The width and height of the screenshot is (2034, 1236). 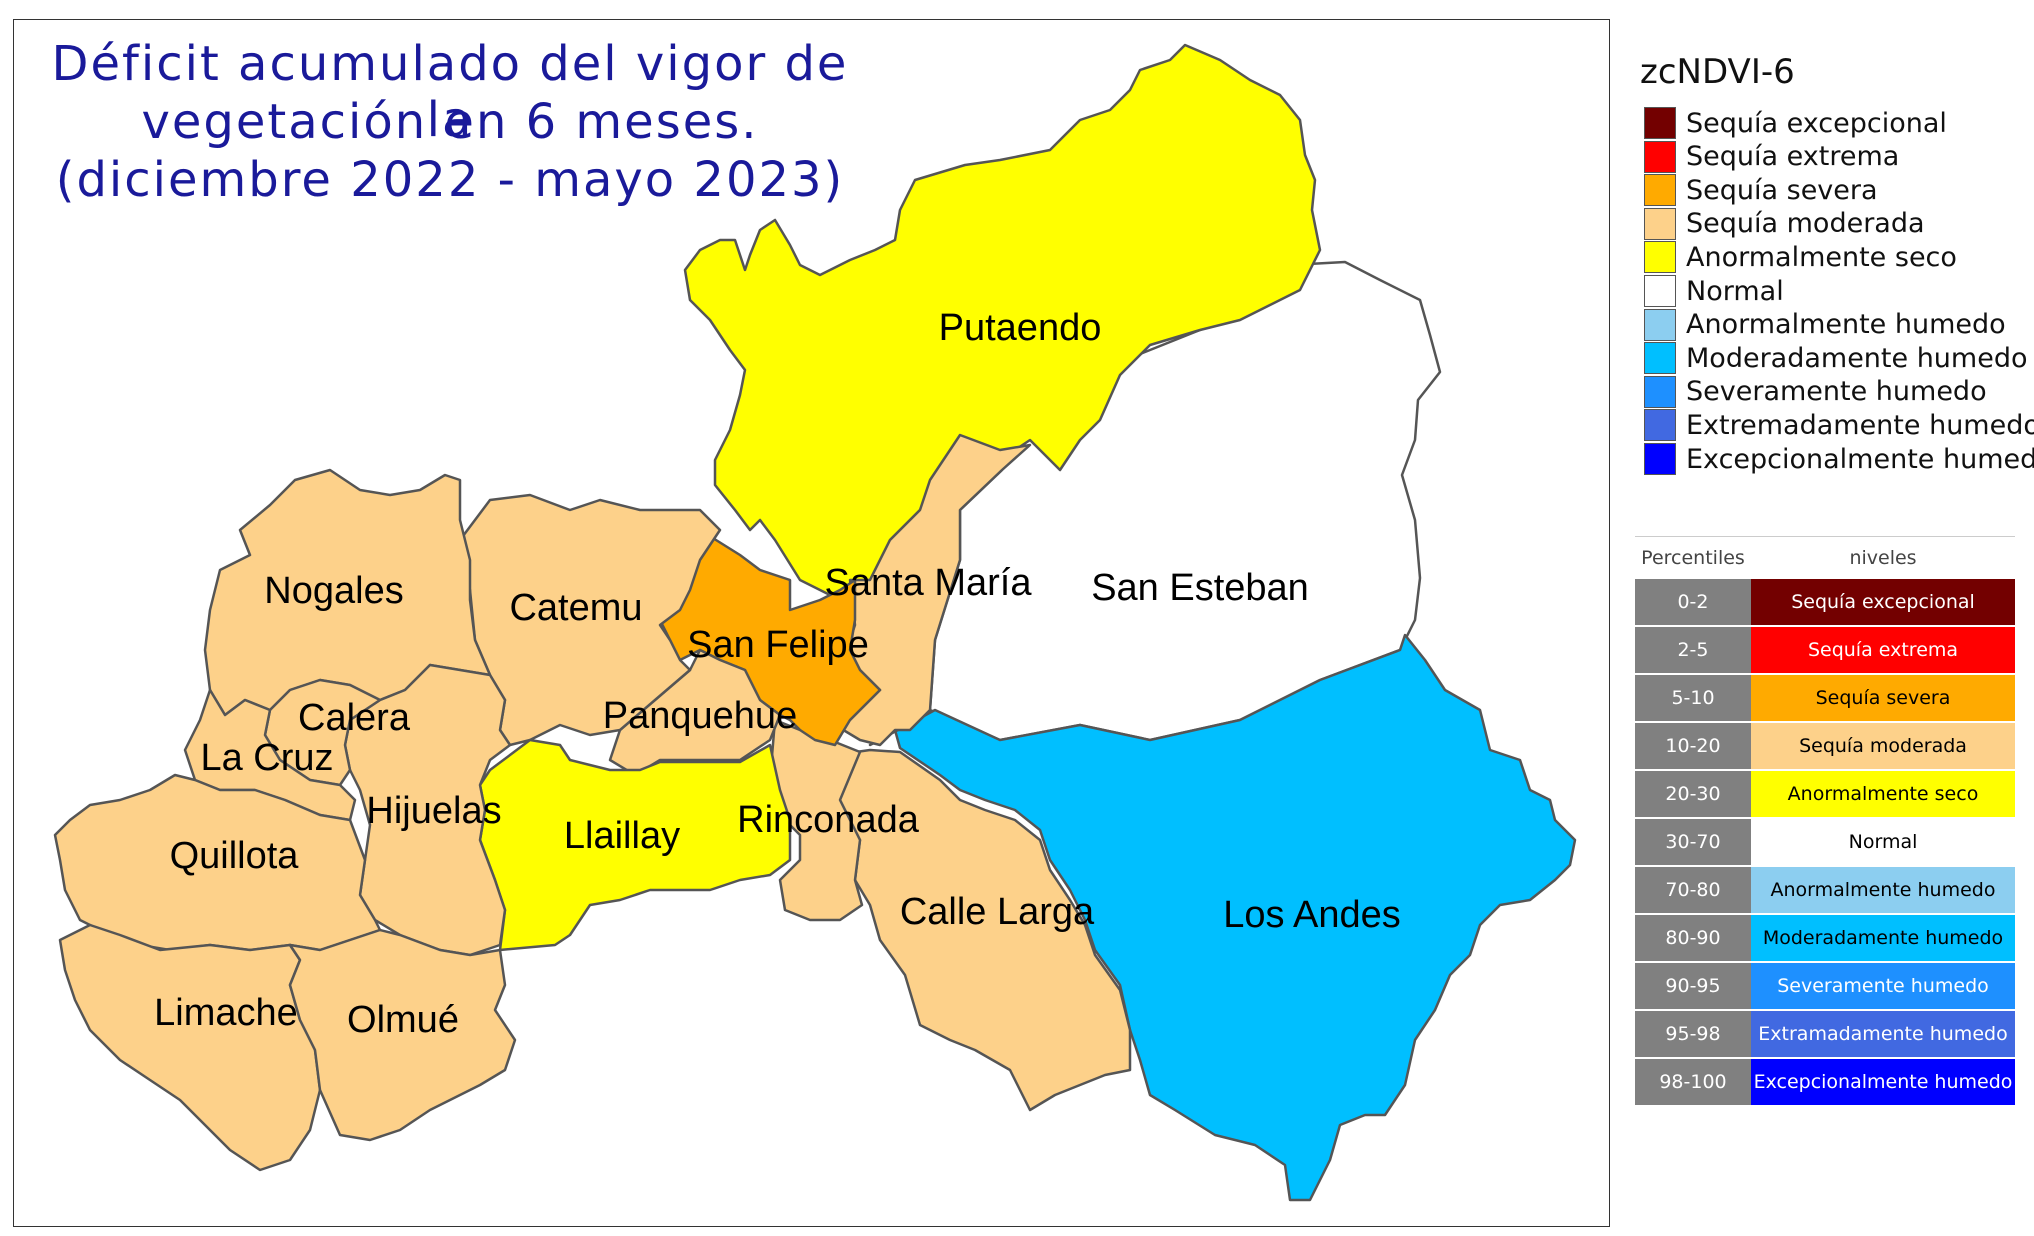 What do you see at coordinates (333, 591) in the screenshot?
I see `label-nogales: Nogales` at bounding box center [333, 591].